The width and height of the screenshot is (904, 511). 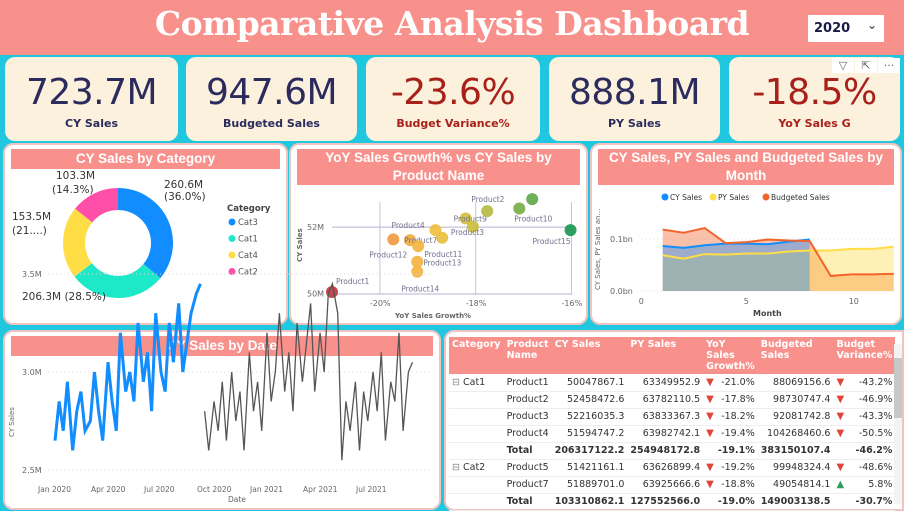 What do you see at coordinates (352, 281) in the screenshot?
I see `point-label: Product1` at bounding box center [352, 281].